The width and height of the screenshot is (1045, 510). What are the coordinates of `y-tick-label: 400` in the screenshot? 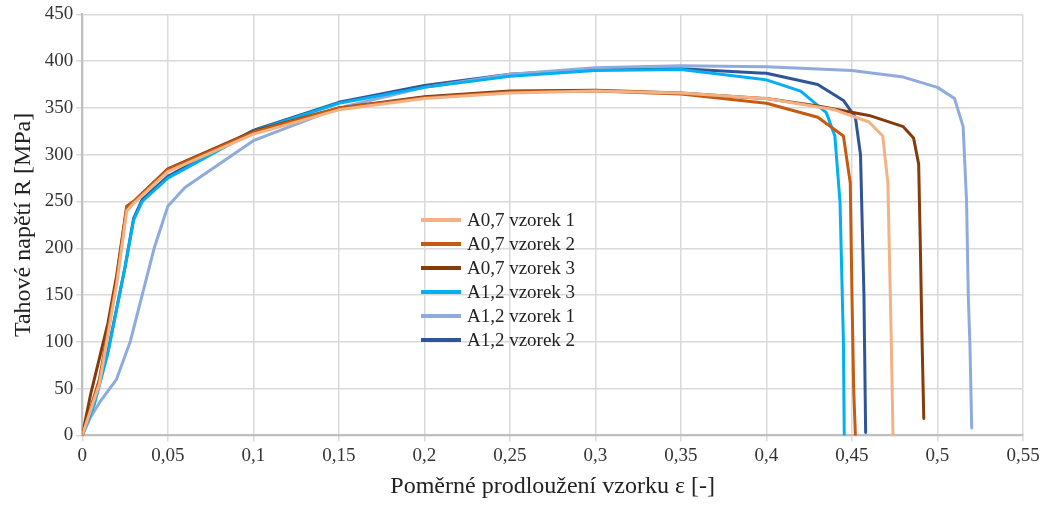 It's located at (59, 60).